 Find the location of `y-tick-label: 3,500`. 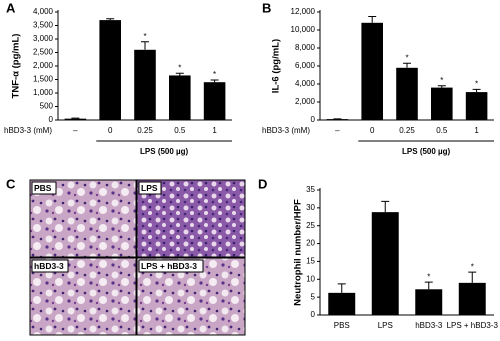

y-tick-label: 3,500 is located at coordinates (43, 25).